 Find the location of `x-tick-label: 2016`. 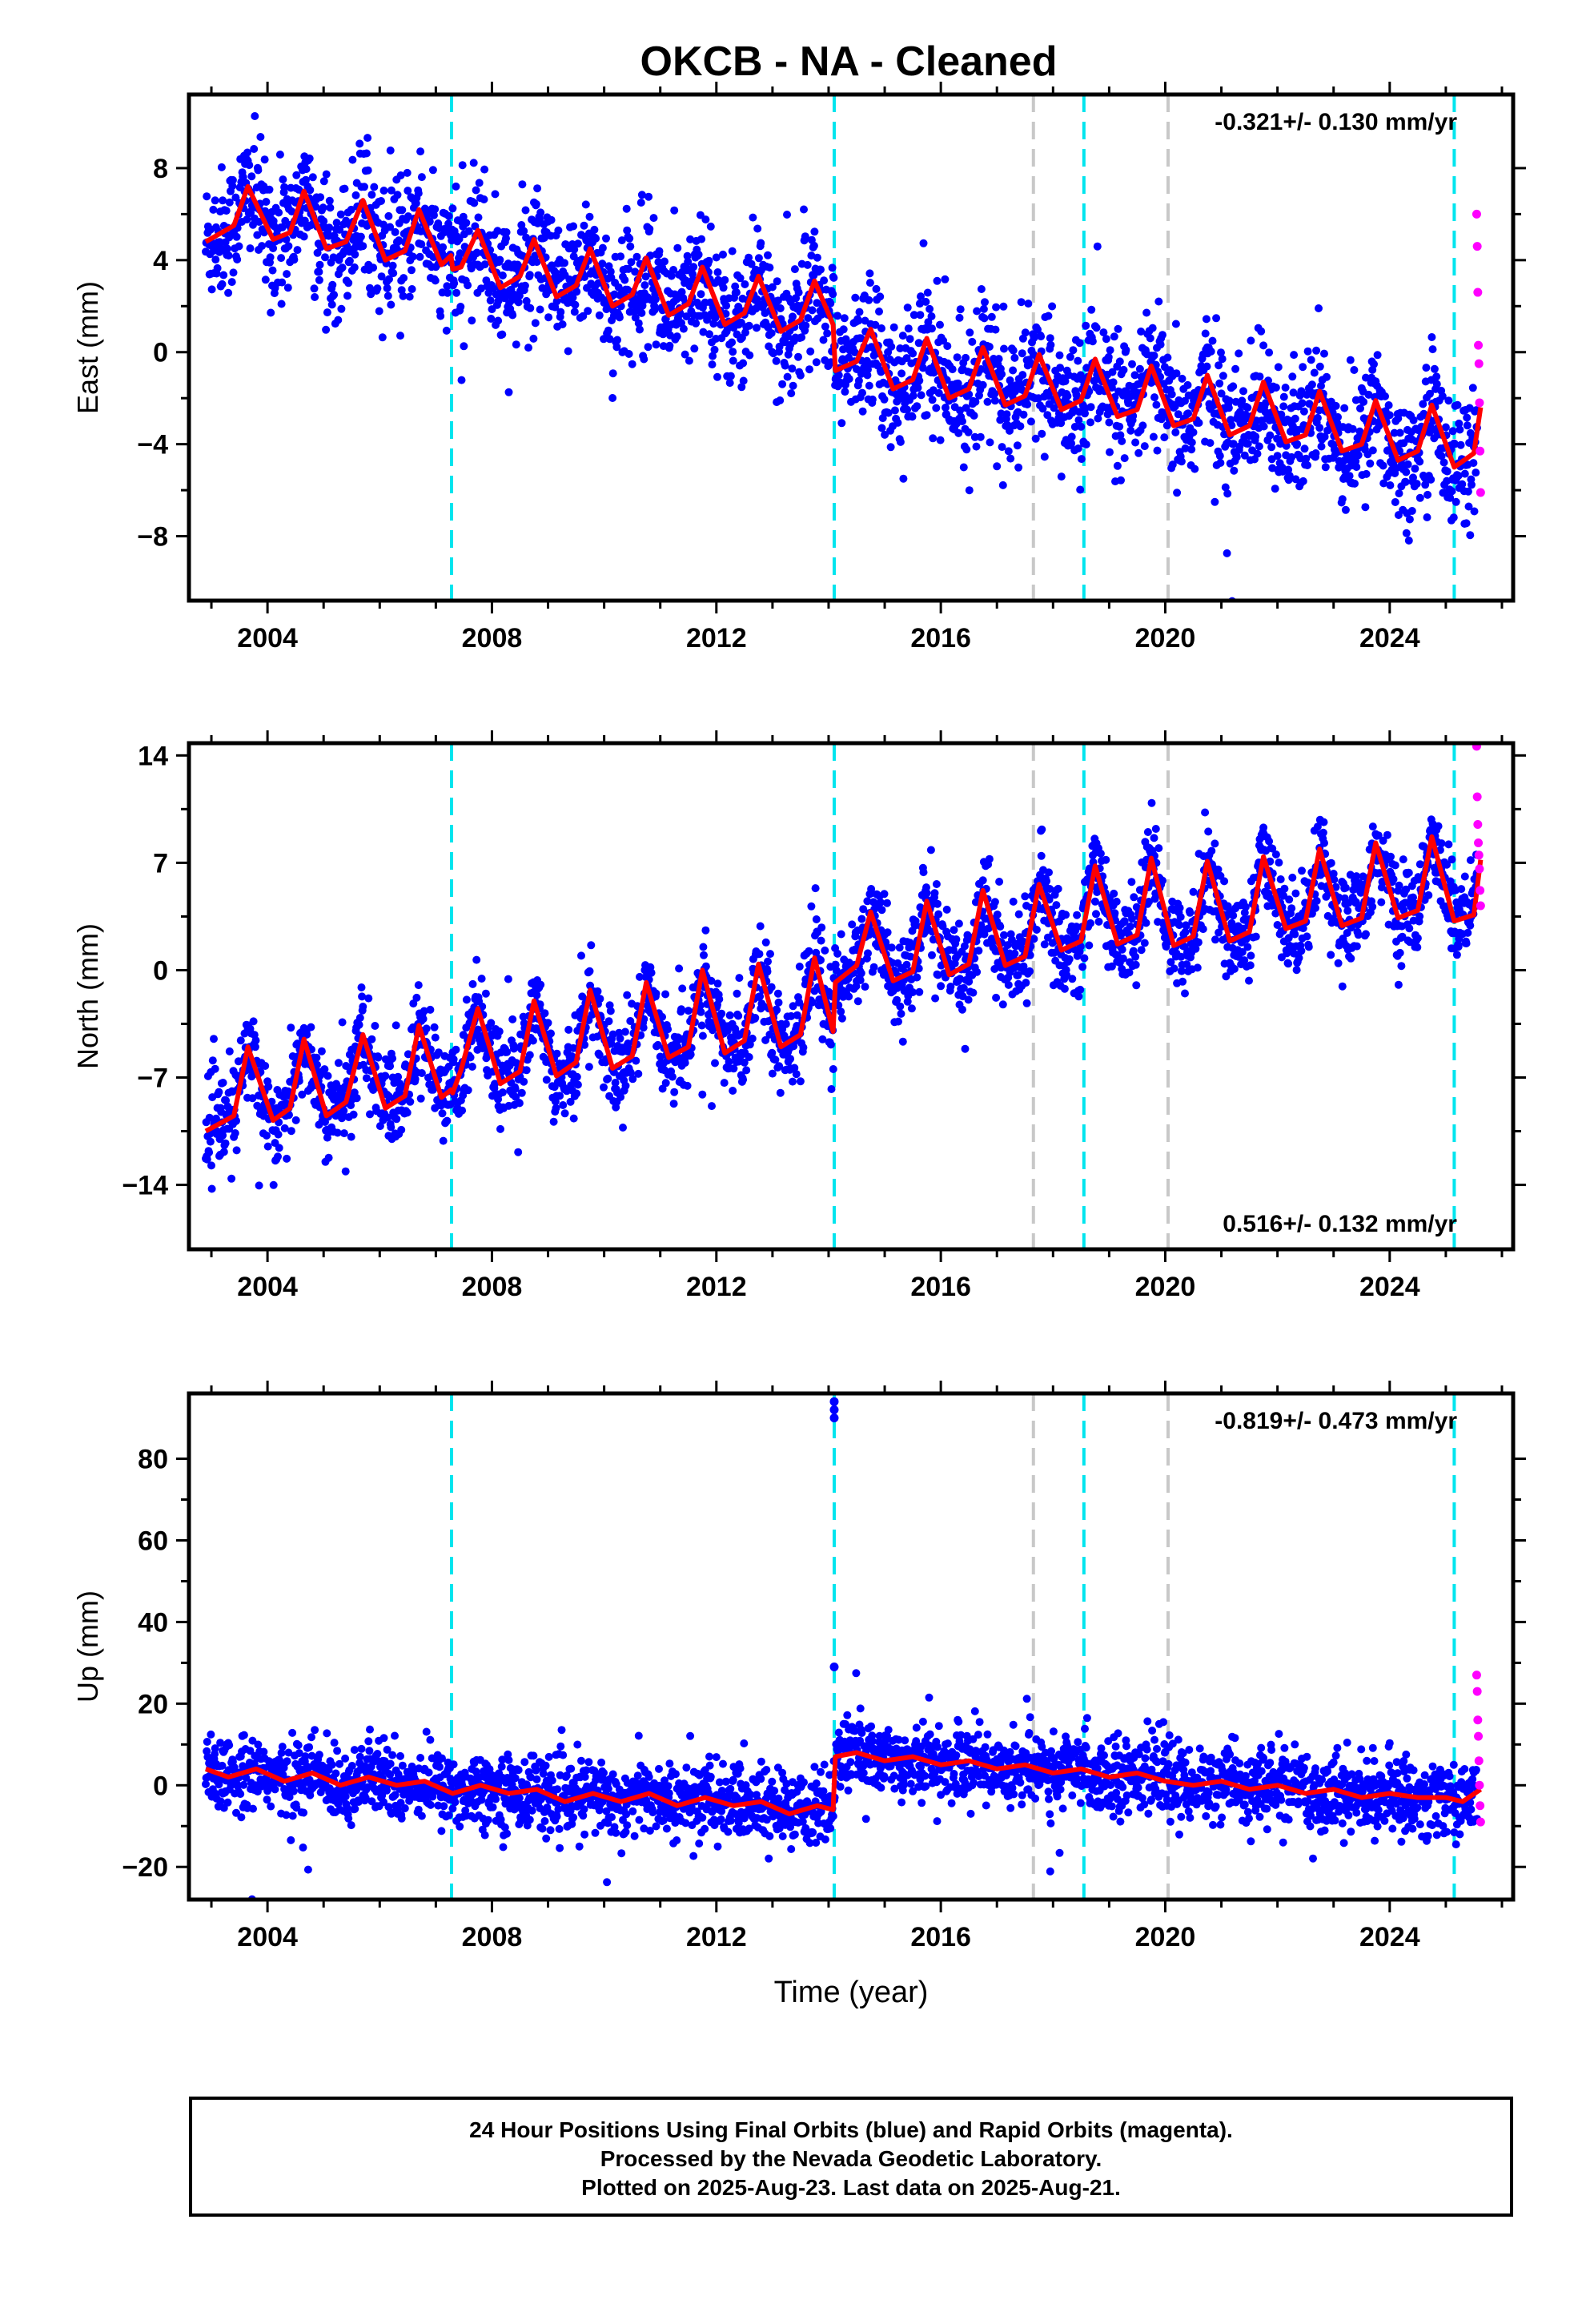

x-tick-label: 2016 is located at coordinates (940, 638).